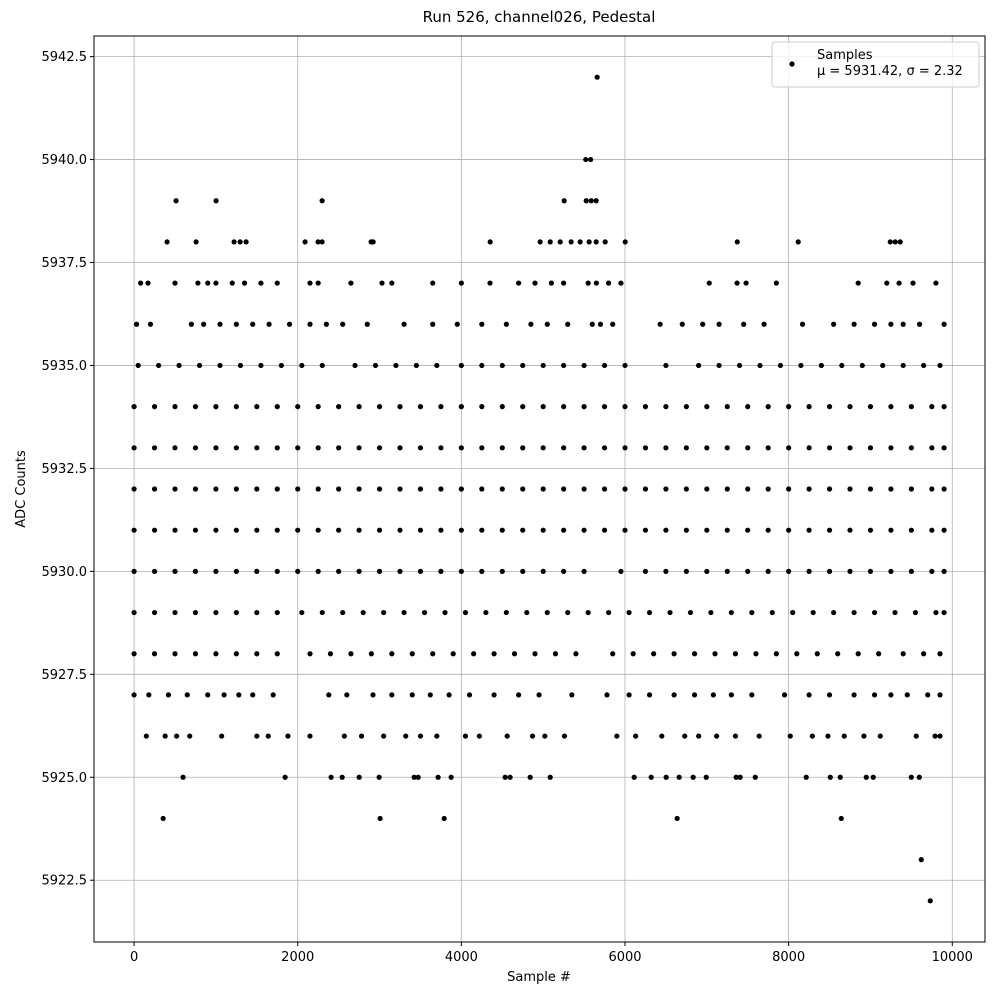 Image resolution: width=1000 pixels, height=1004 pixels. What do you see at coordinates (845, 55) in the screenshot?
I see `legend-label: Samples` at bounding box center [845, 55].